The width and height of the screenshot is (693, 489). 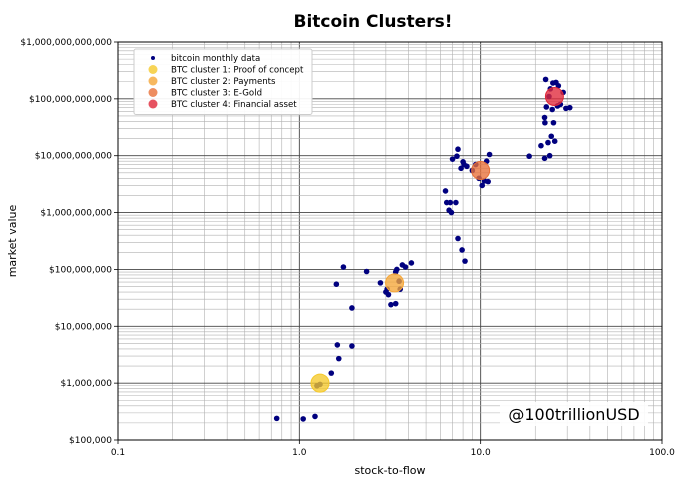 I want to click on y-tick-label: $100,000,000, so click(x=80, y=270).